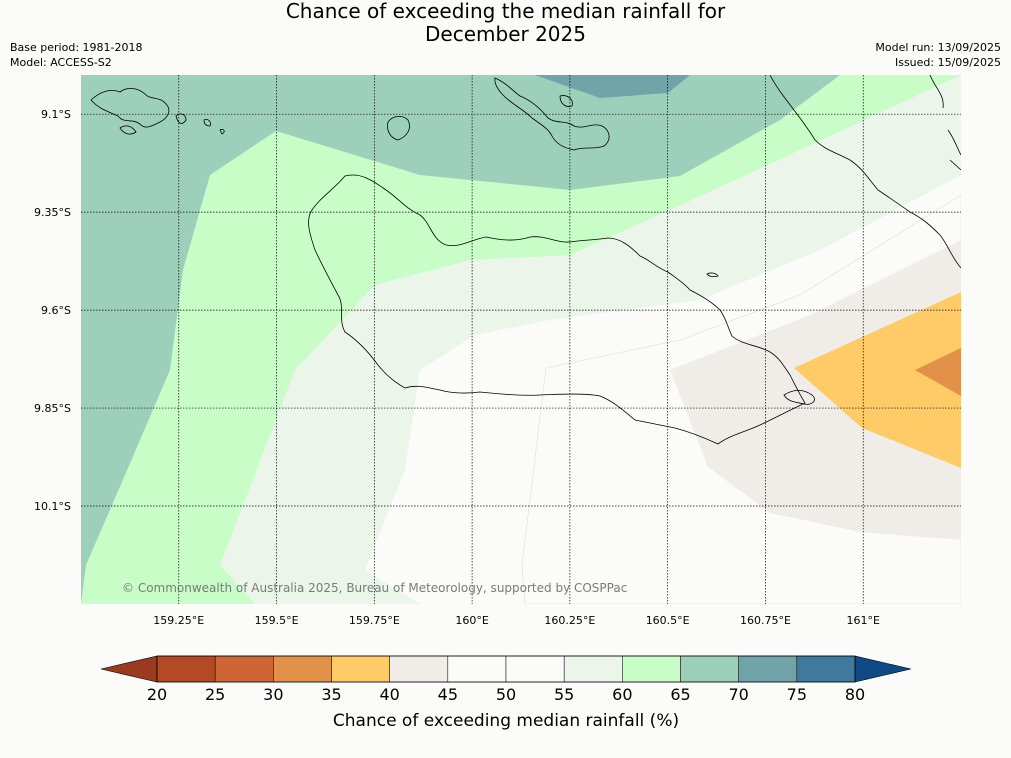  What do you see at coordinates (938, 47) in the screenshot?
I see `model-run-text: Model run: 13/09/2025` at bounding box center [938, 47].